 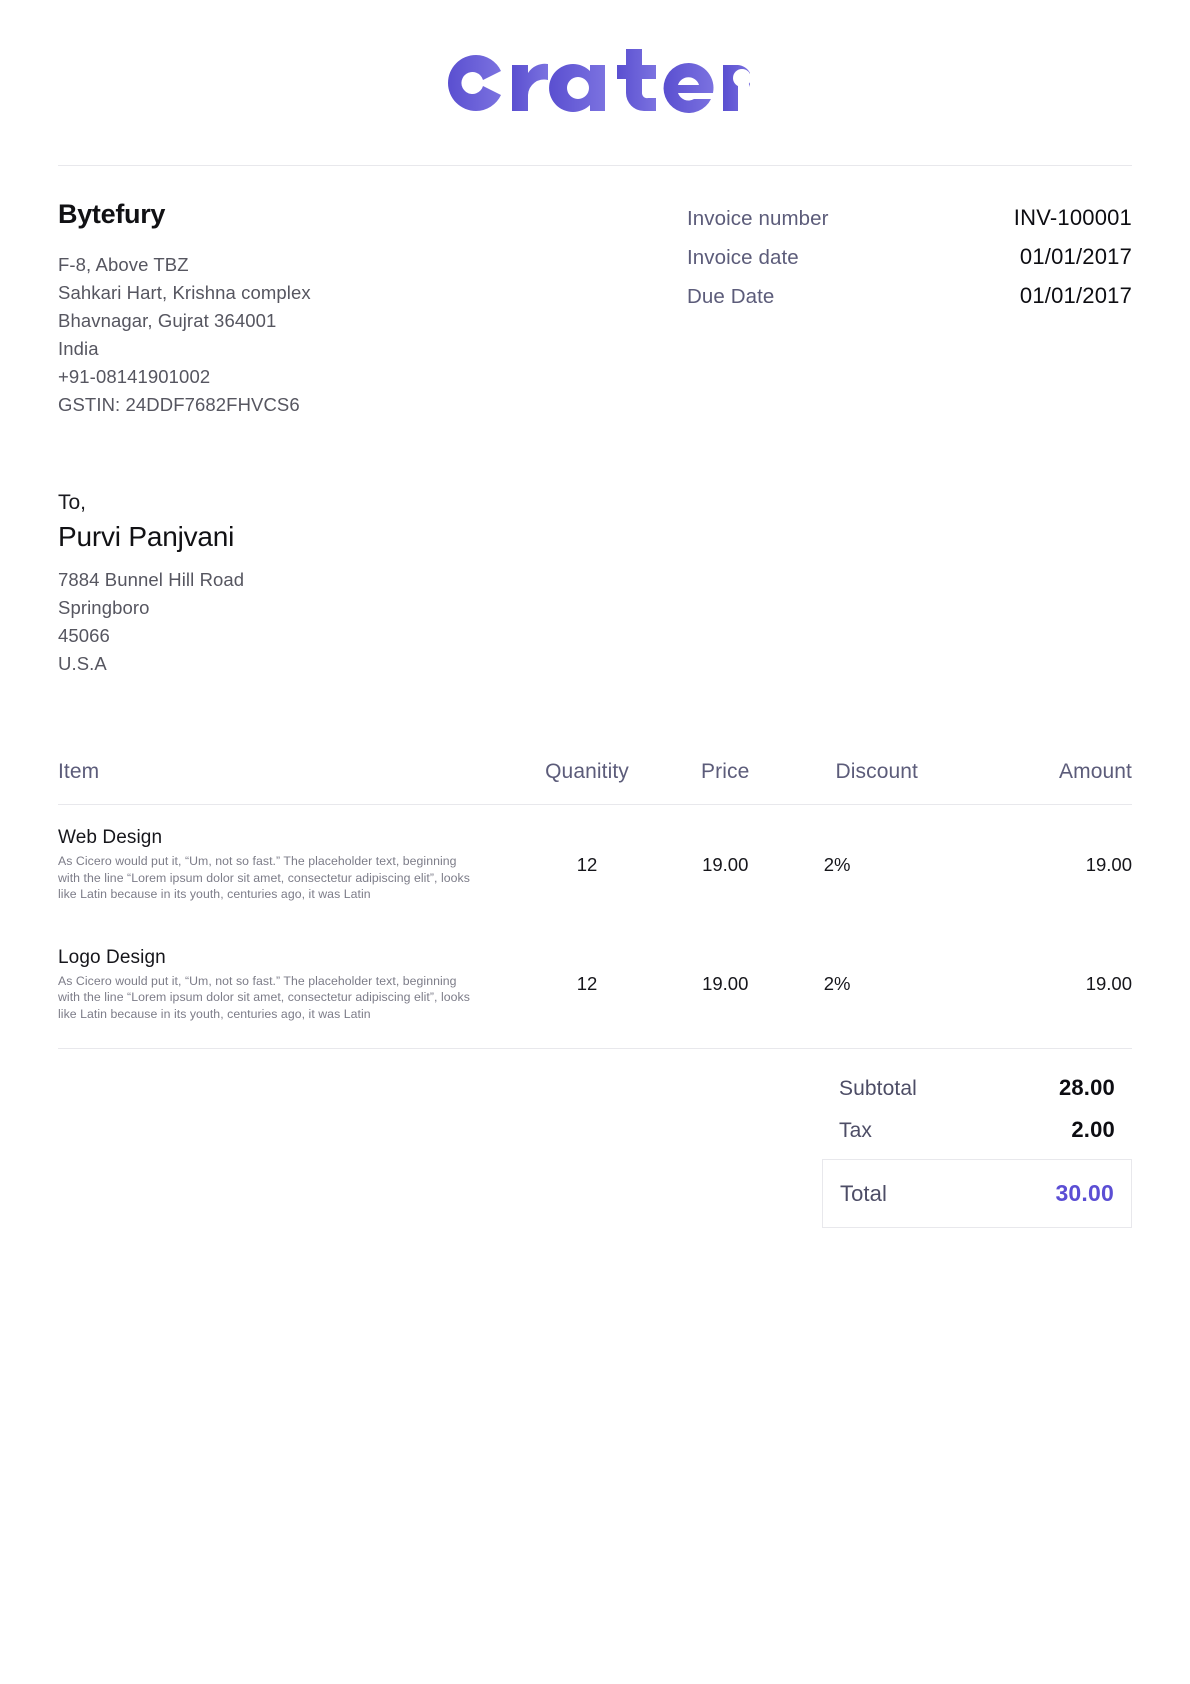 I want to click on line-items-header: Item Quanitity Price Discount Amount, so click(x=595, y=782).